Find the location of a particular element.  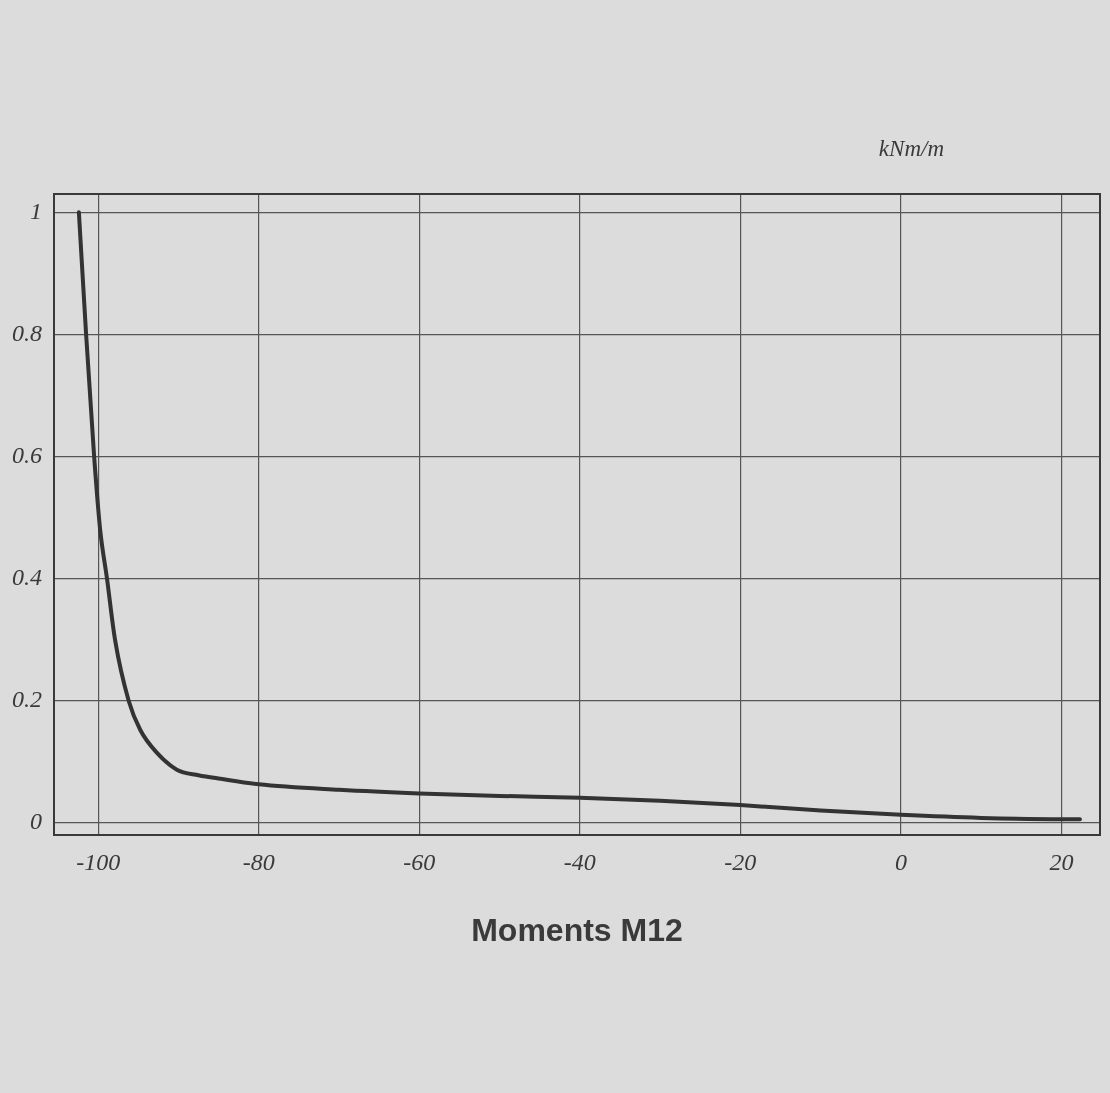

y-tick-label: 0.2 is located at coordinates (27, 699).